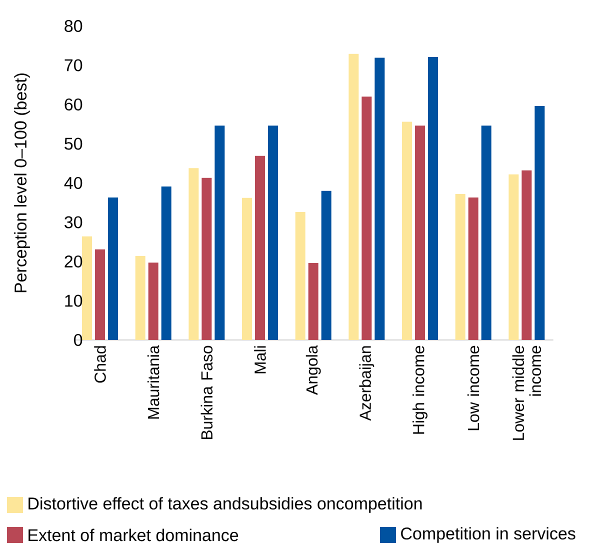  I want to click on legend-label: Distortive effect of taxes andsubsidies oncompetition, so click(225, 505).